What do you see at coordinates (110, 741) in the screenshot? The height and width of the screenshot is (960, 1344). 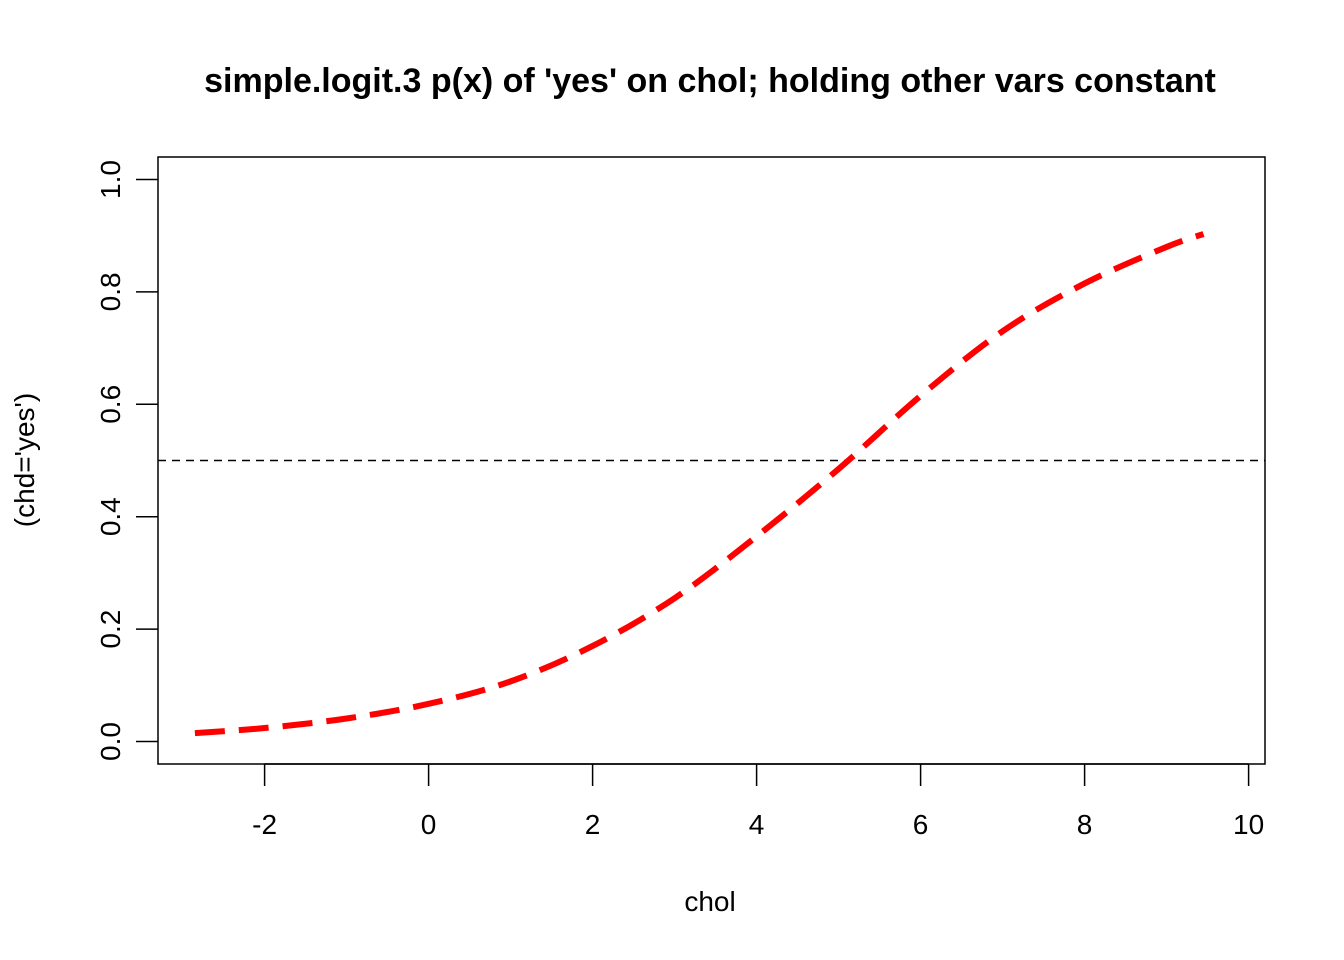 I see `y-tick-label: 0.0` at bounding box center [110, 741].